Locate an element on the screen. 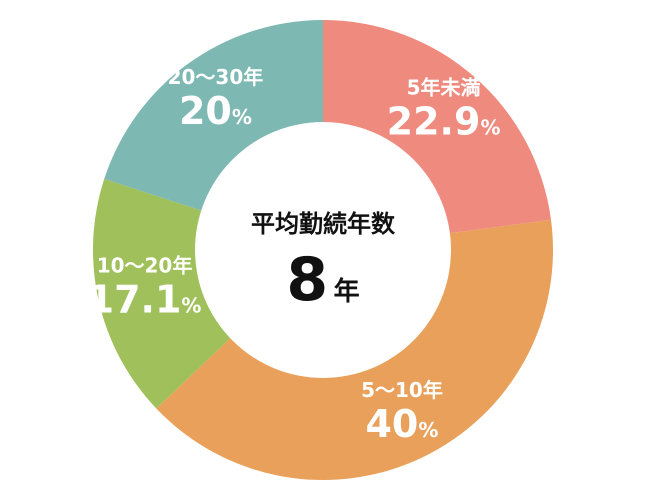  center-label: 平均勤続年数 8 年 is located at coordinates (323, 262).